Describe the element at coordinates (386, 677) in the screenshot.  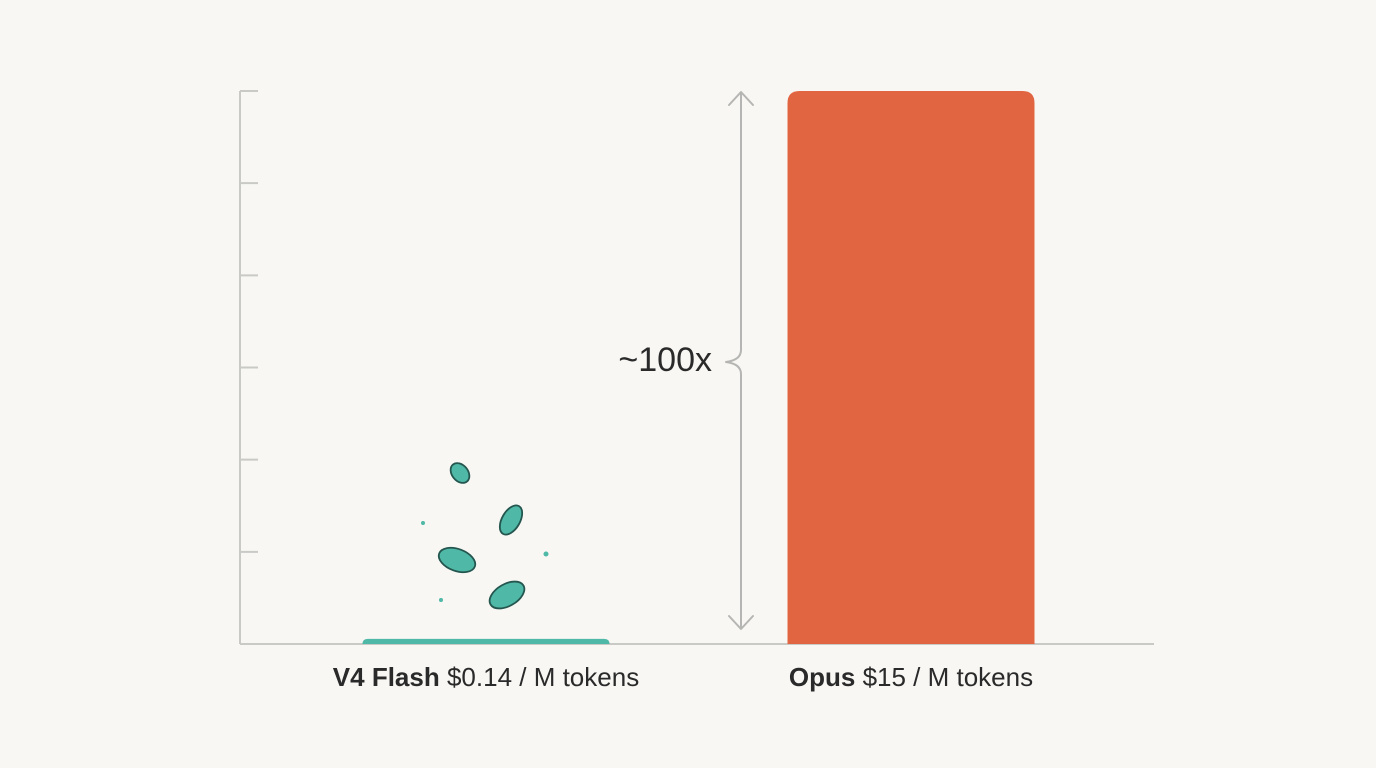
I see `category-name: V4 Flash` at that location.